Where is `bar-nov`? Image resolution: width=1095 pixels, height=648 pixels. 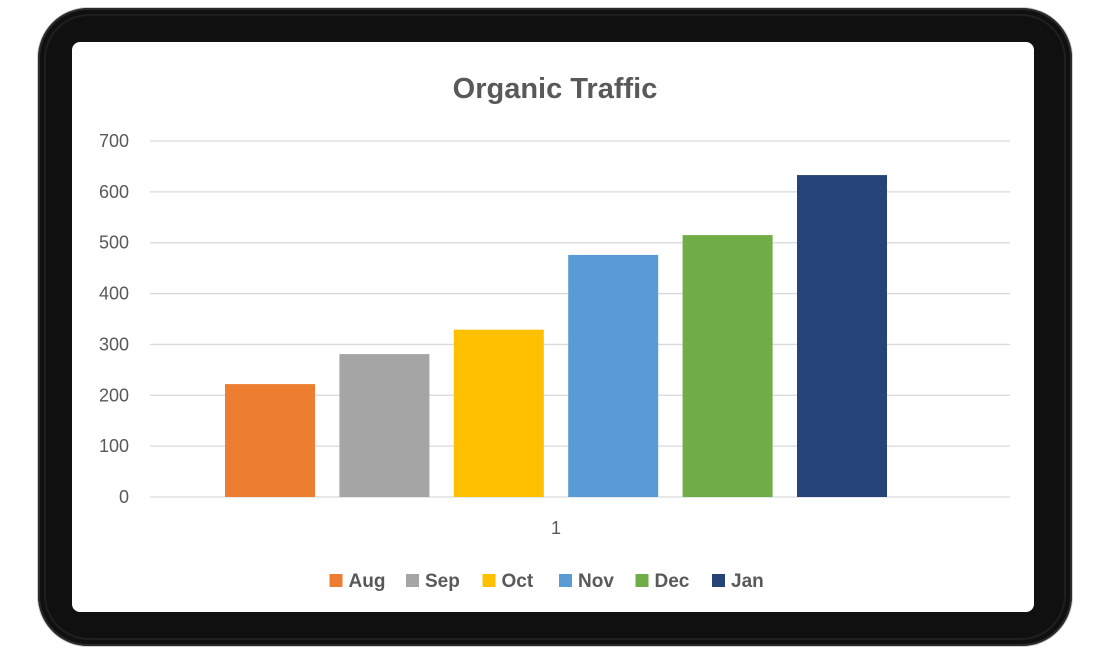
bar-nov is located at coordinates (613, 375).